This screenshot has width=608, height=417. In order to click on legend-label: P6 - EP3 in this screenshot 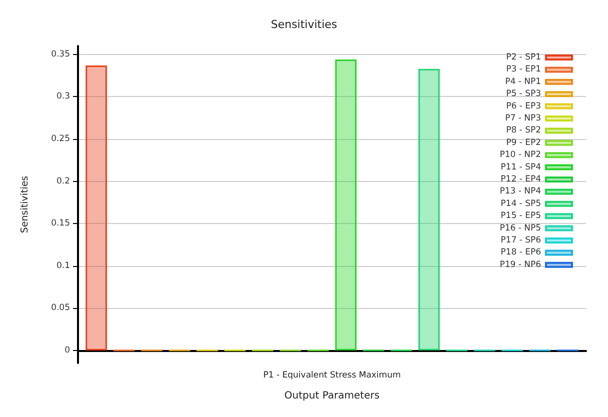, I will do `click(523, 106)`.